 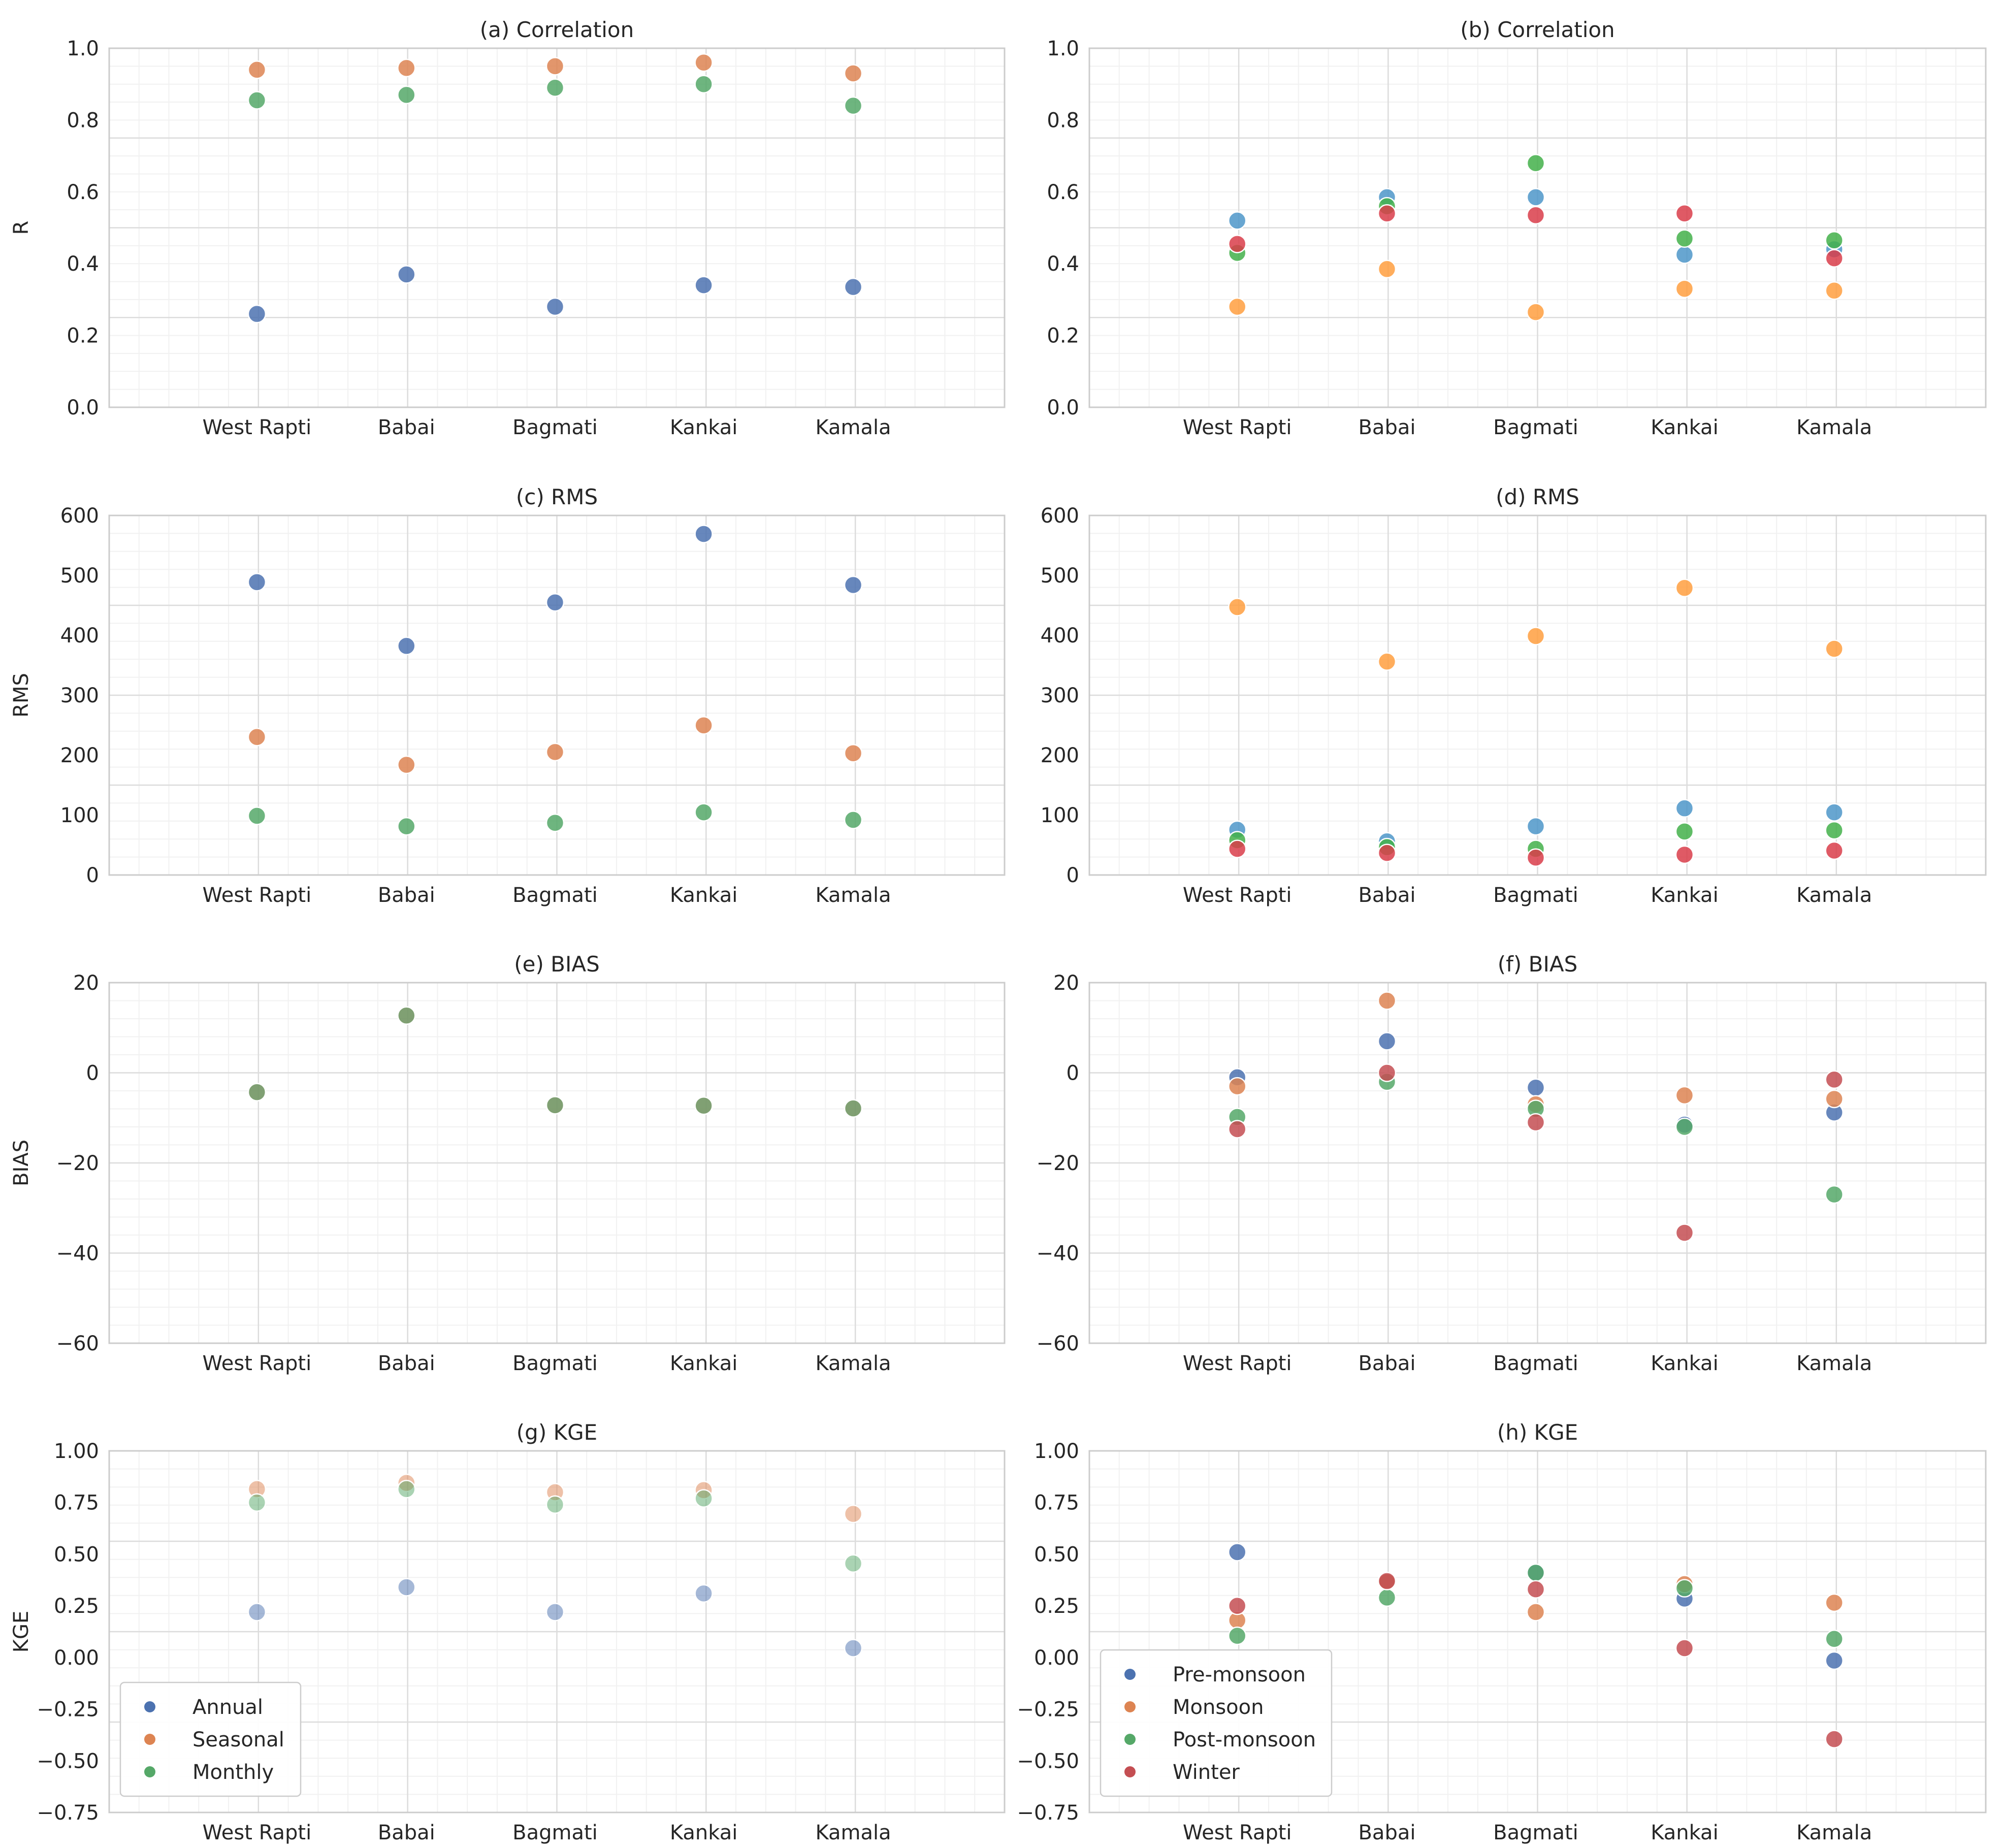 What do you see at coordinates (76, 1554) in the screenshot?
I see `y-tick-label: 0.50` at bounding box center [76, 1554].